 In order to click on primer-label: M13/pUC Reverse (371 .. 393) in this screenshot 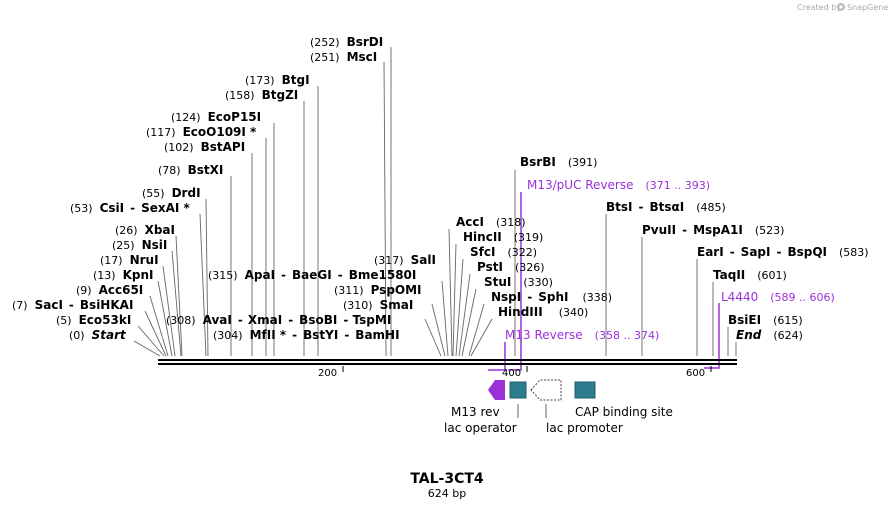, I will do `click(618, 185)`.